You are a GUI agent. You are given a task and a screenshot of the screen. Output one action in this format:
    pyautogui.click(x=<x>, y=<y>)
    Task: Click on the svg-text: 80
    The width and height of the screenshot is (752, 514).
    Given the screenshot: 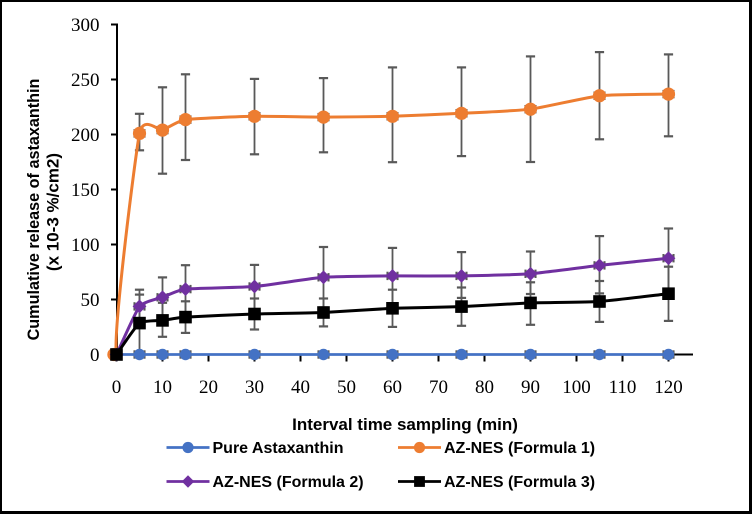 What is the action you would take?
    pyautogui.click(x=484, y=387)
    